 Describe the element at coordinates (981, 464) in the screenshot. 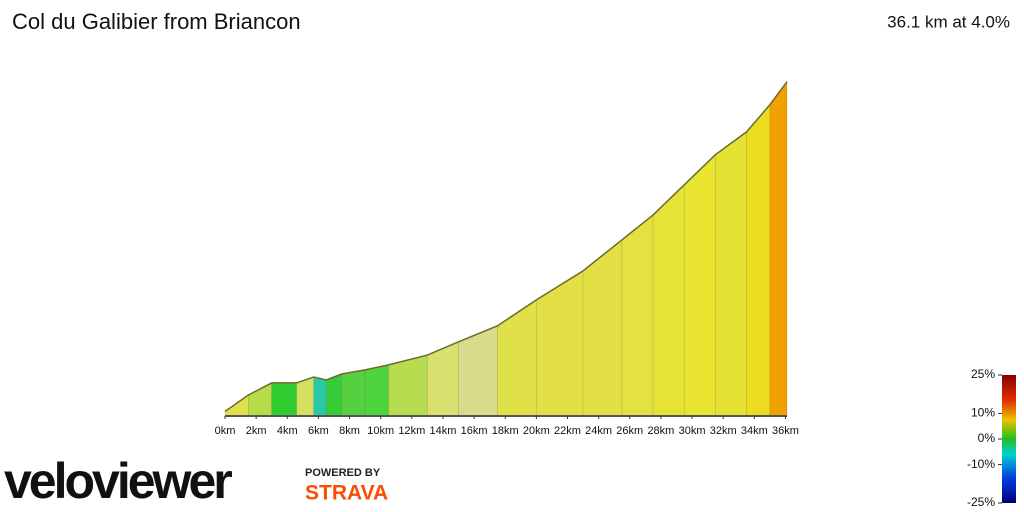

I see `colorbar-label: -10%` at that location.